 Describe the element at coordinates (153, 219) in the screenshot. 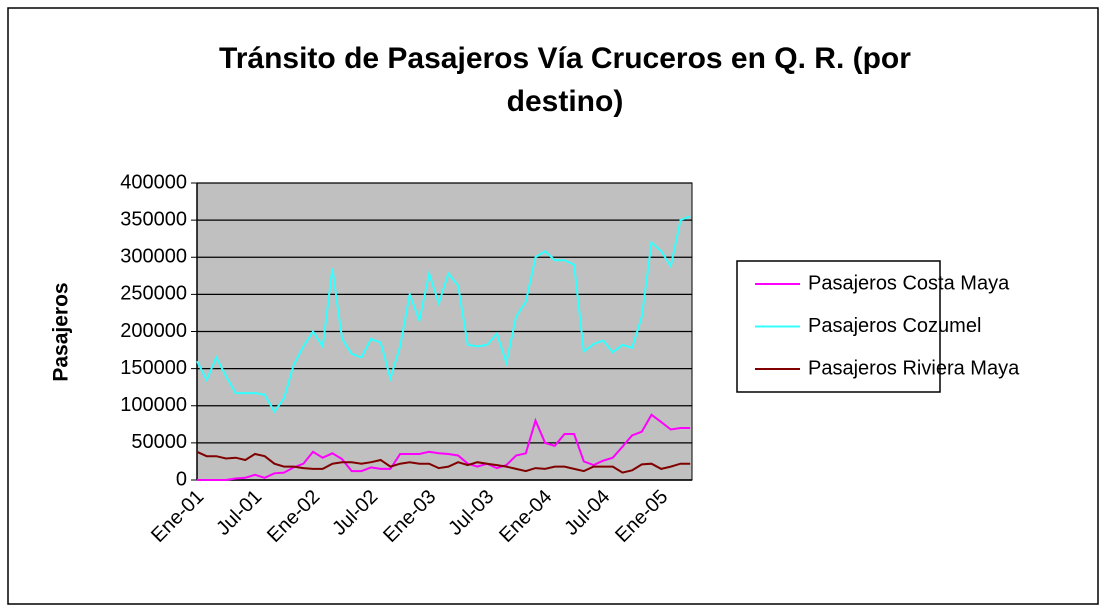

I see `y-tick-label: 350000` at that location.